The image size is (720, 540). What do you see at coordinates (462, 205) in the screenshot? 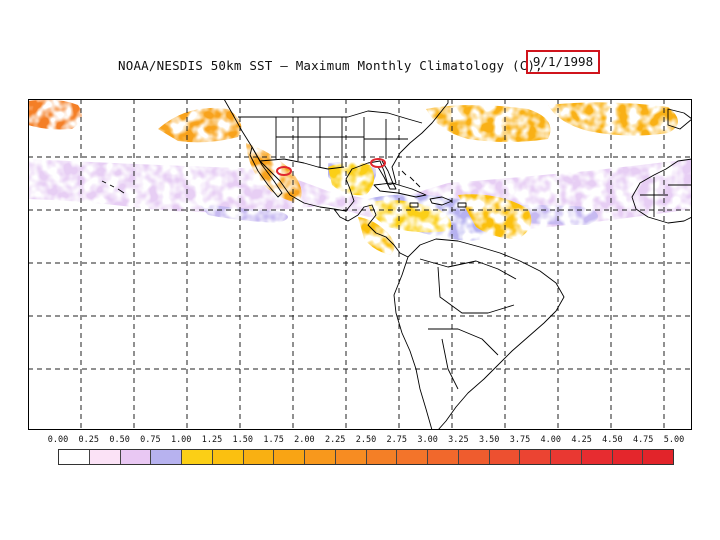
I see `puerto-rico-outline` at bounding box center [462, 205].